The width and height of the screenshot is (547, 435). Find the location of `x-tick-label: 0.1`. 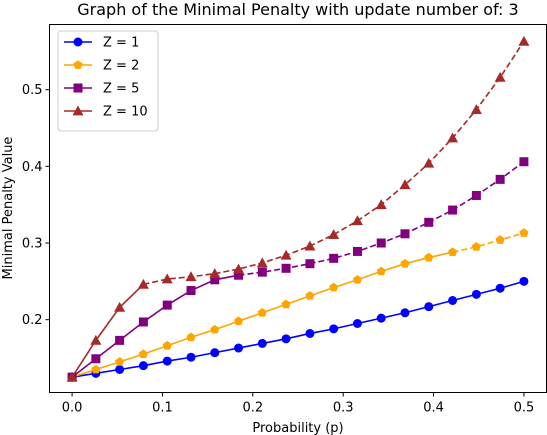

x-tick-label: 0.1 is located at coordinates (162, 408).